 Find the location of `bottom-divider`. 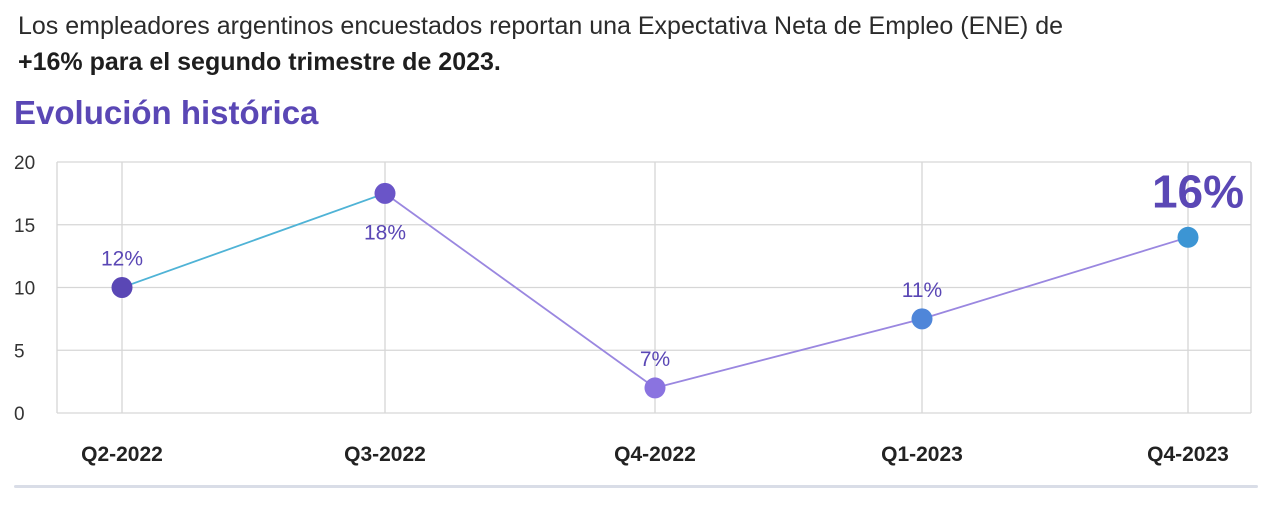

bottom-divider is located at coordinates (636, 486).